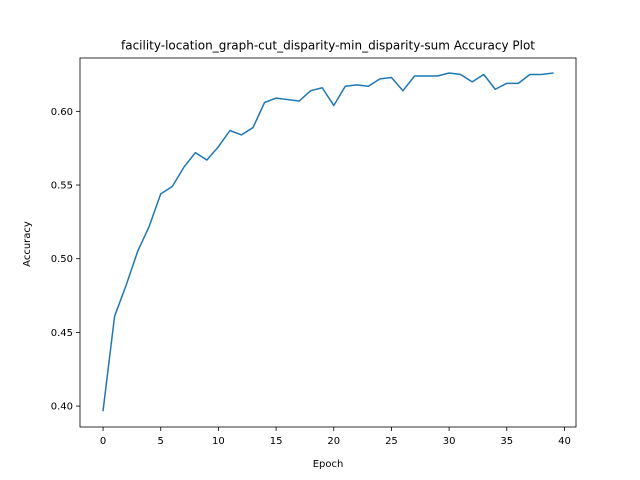  I want to click on x-axis-label: Epoch, so click(328, 464).